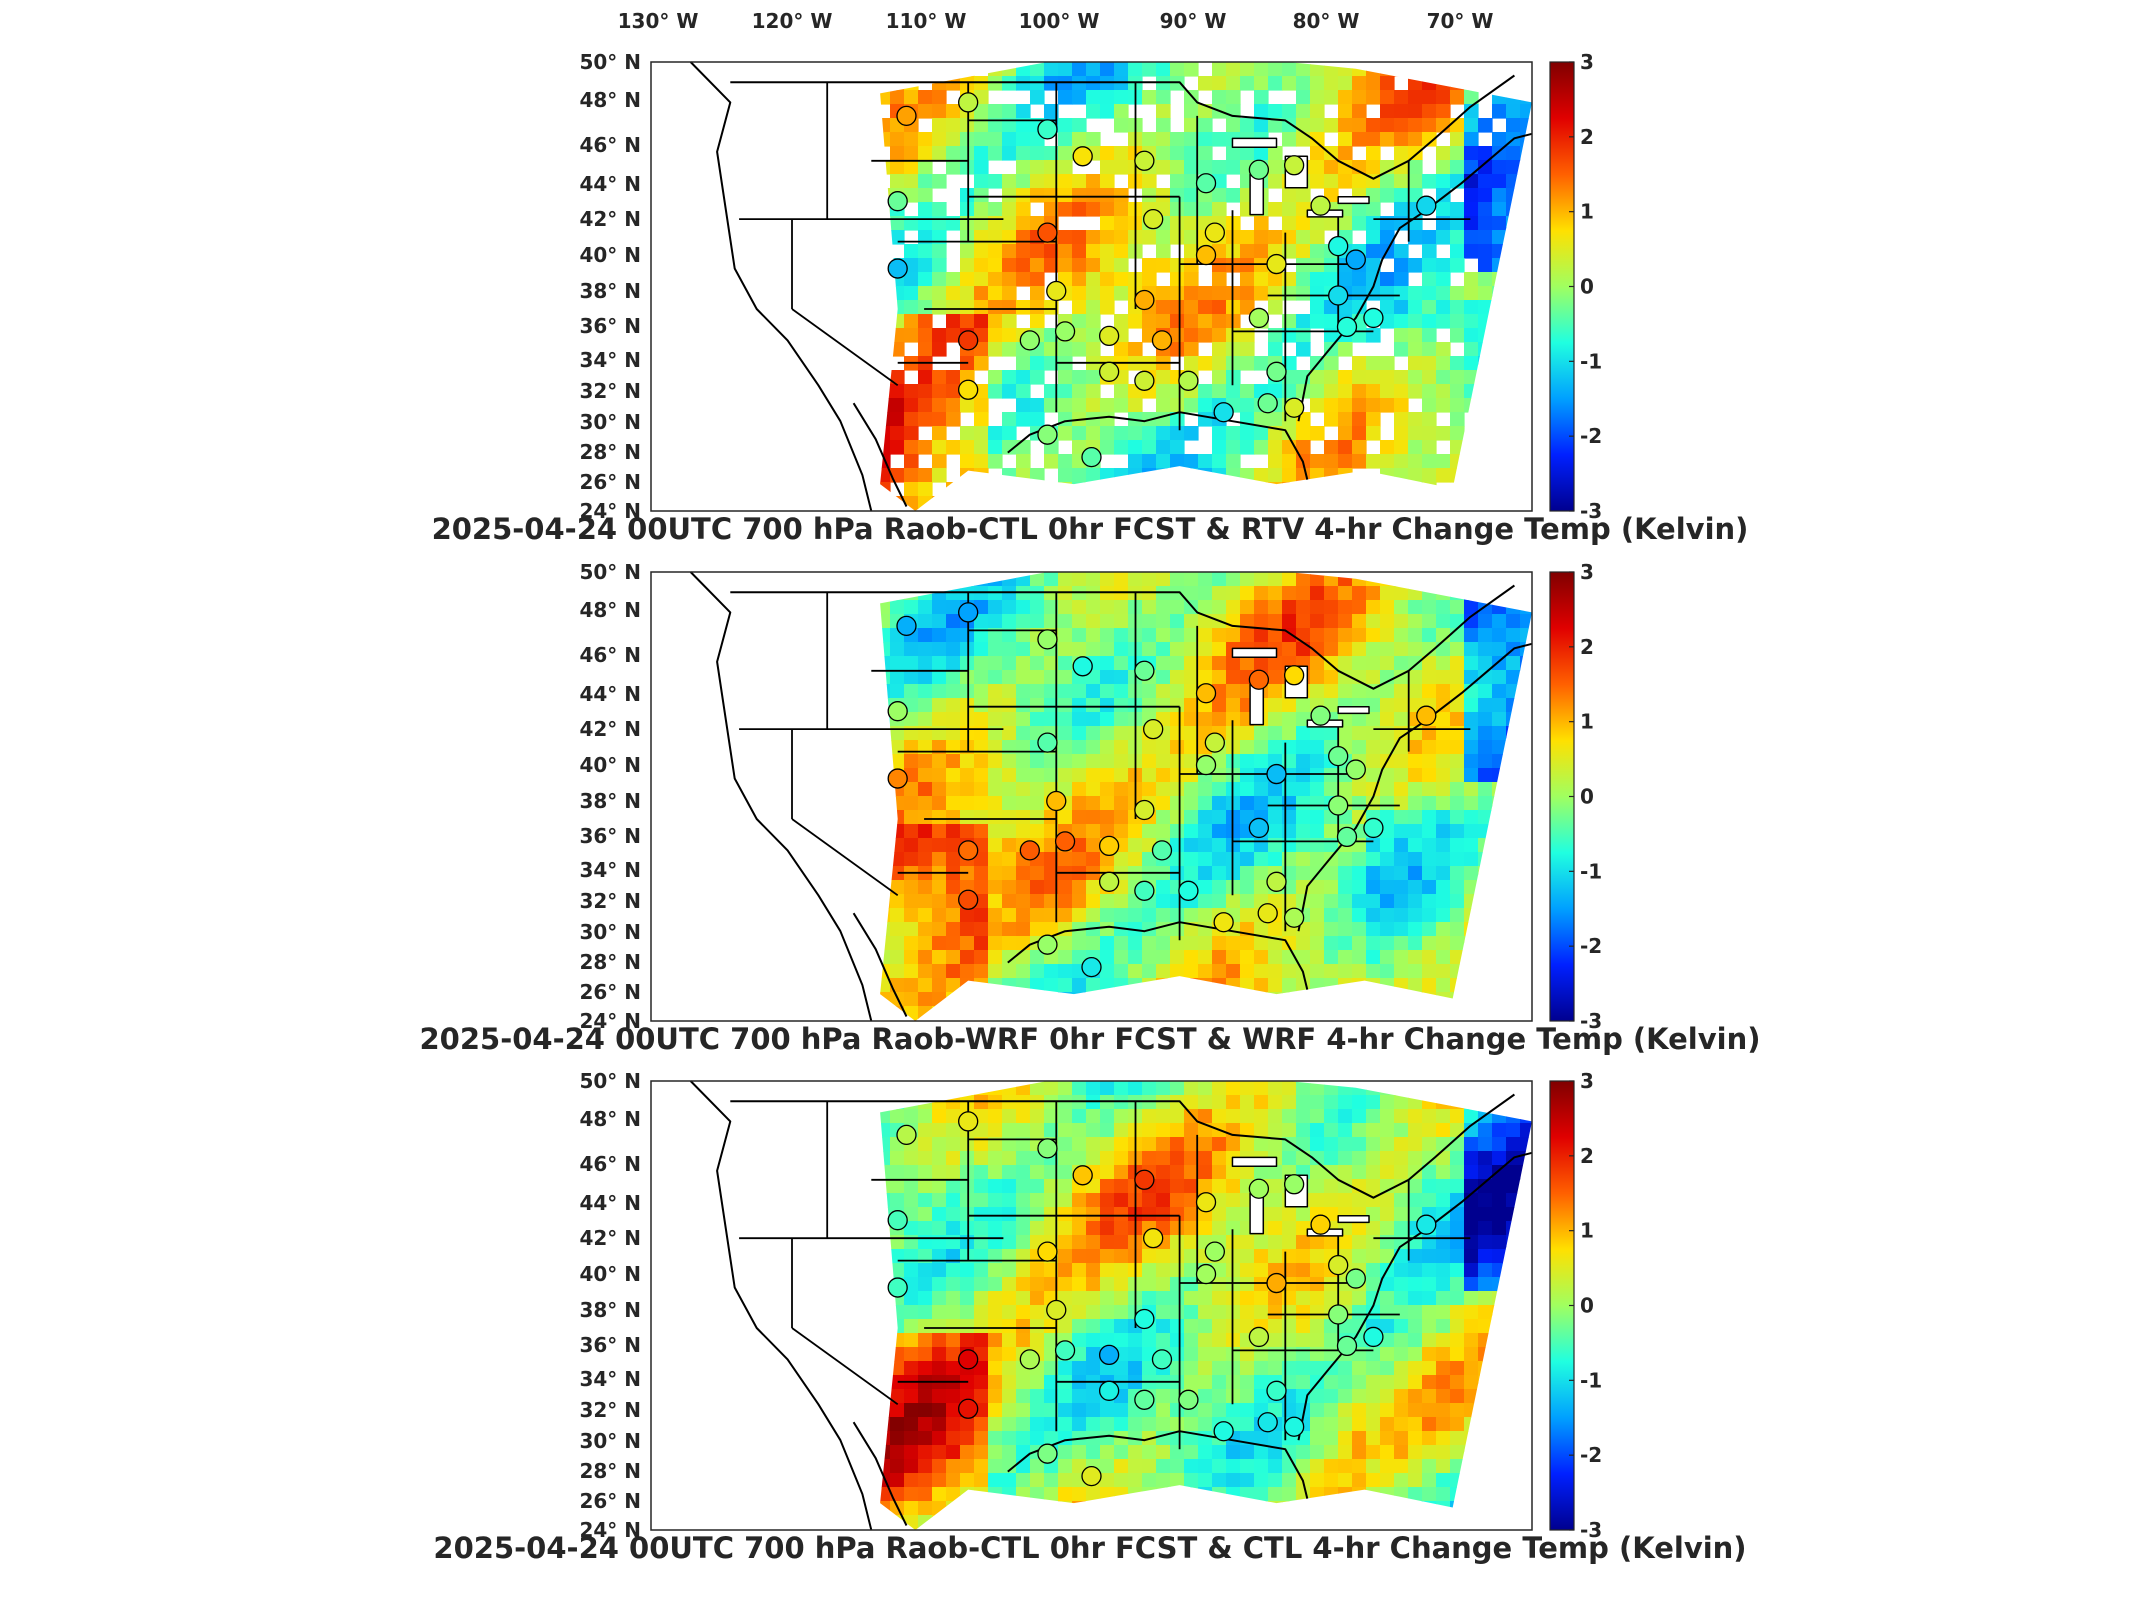 The width and height of the screenshot is (2133, 1600). Describe the element at coordinates (610, 511) in the screenshot. I see `lat-label: 24° N` at that location.